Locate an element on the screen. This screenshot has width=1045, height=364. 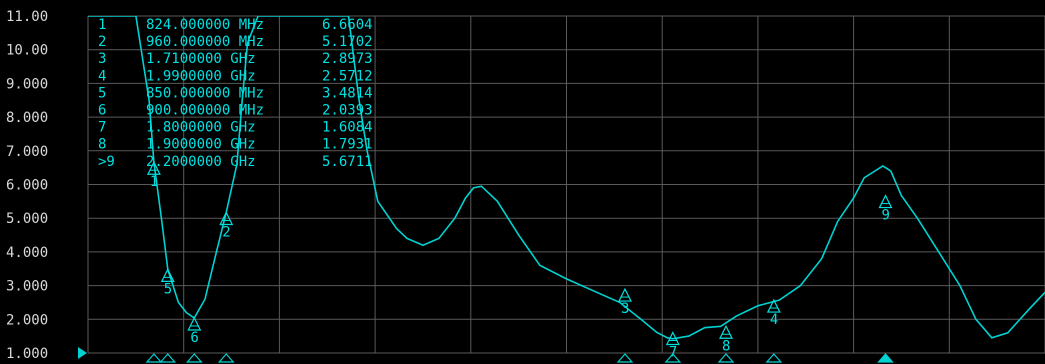
y-tick-label: 6.000 is located at coordinates (27, 186).